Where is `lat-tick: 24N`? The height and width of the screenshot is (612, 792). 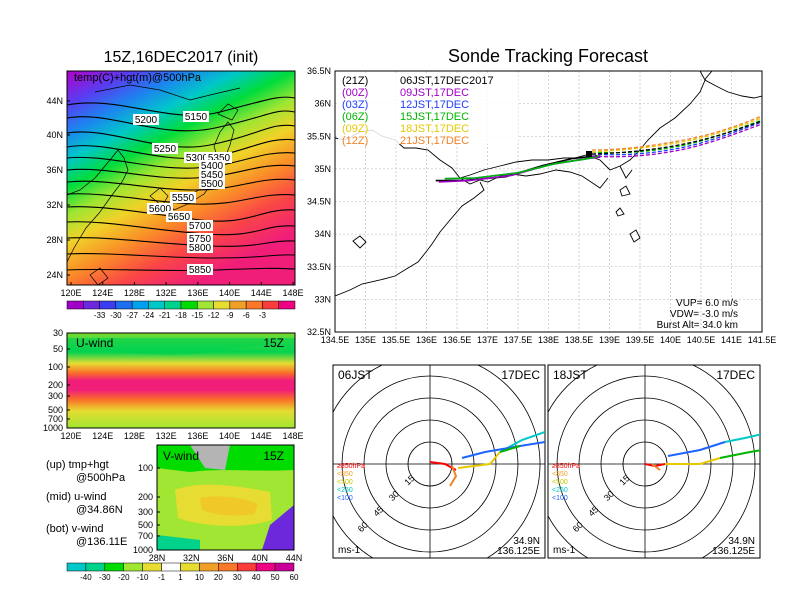
lat-tick: 24N is located at coordinates (54, 275).